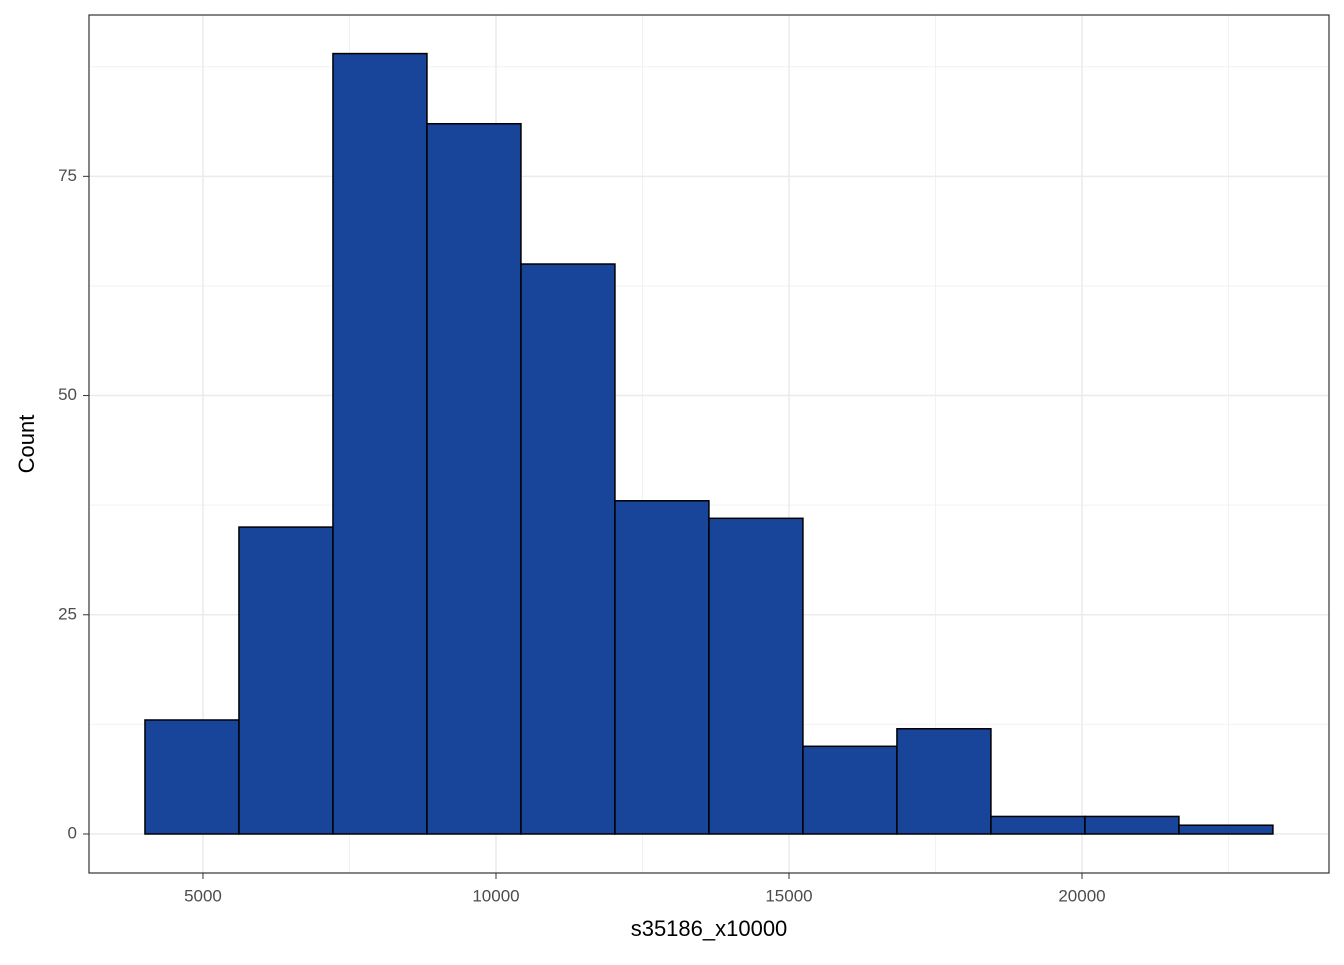 The image size is (1344, 965). Describe the element at coordinates (67, 613) in the screenshot. I see `y-tick-label: 25` at that location.